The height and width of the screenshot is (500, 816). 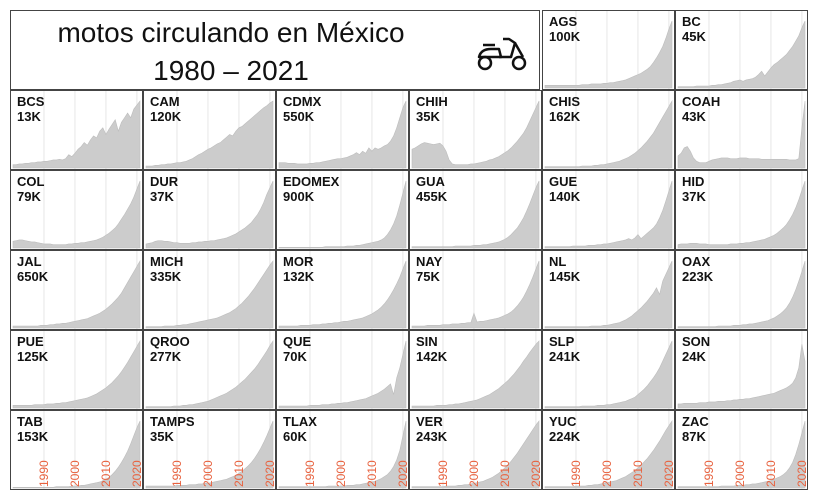 What do you see at coordinates (565, 116) in the screenshot?
I see `state-value-label: 162K` at bounding box center [565, 116].